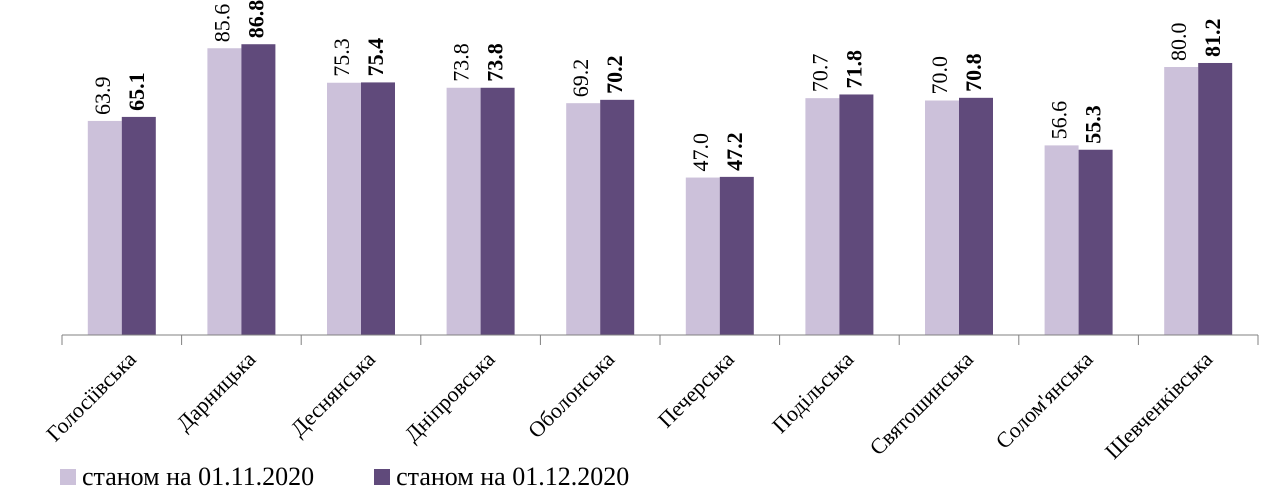  Describe the element at coordinates (614, 74) in the screenshot. I see `data-label-series-2-5: 70.2` at that location.